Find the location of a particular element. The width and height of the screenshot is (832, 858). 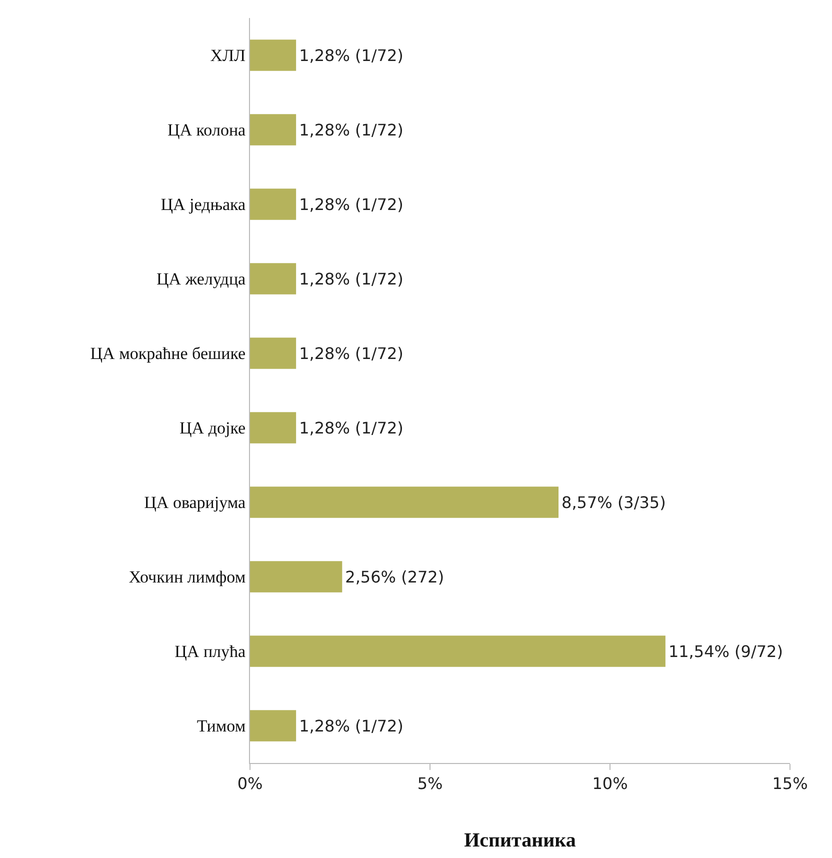

y-tick-label: Хочкин лимфом is located at coordinates (187, 577).